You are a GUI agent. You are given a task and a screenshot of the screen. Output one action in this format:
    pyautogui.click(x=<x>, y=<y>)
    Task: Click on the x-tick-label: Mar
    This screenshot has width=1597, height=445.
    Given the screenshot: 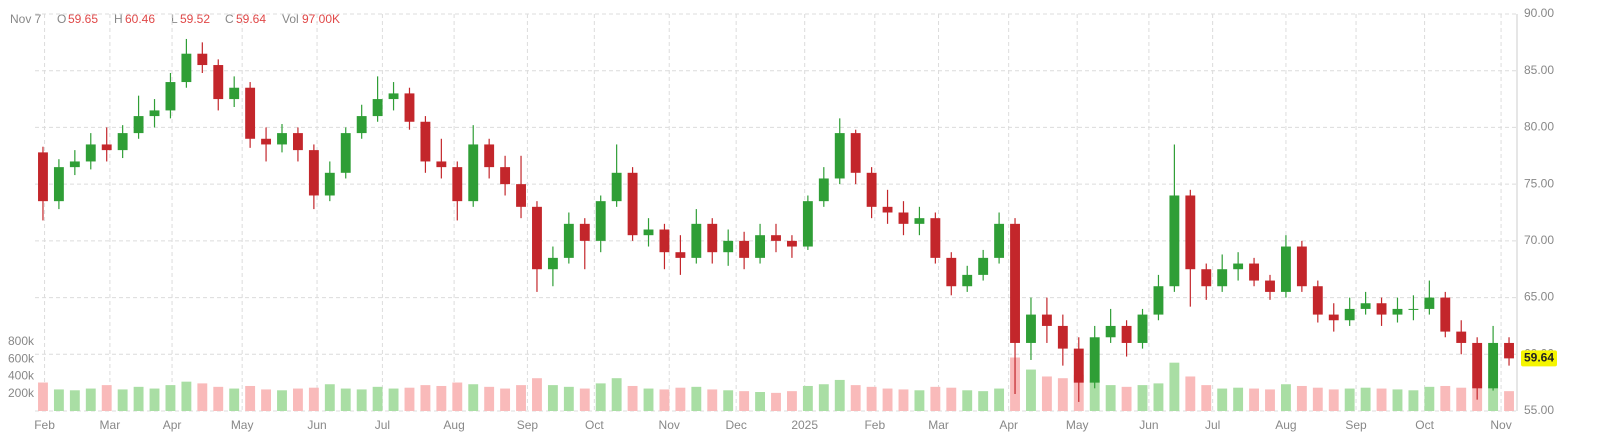 What is the action you would take?
    pyautogui.click(x=938, y=425)
    